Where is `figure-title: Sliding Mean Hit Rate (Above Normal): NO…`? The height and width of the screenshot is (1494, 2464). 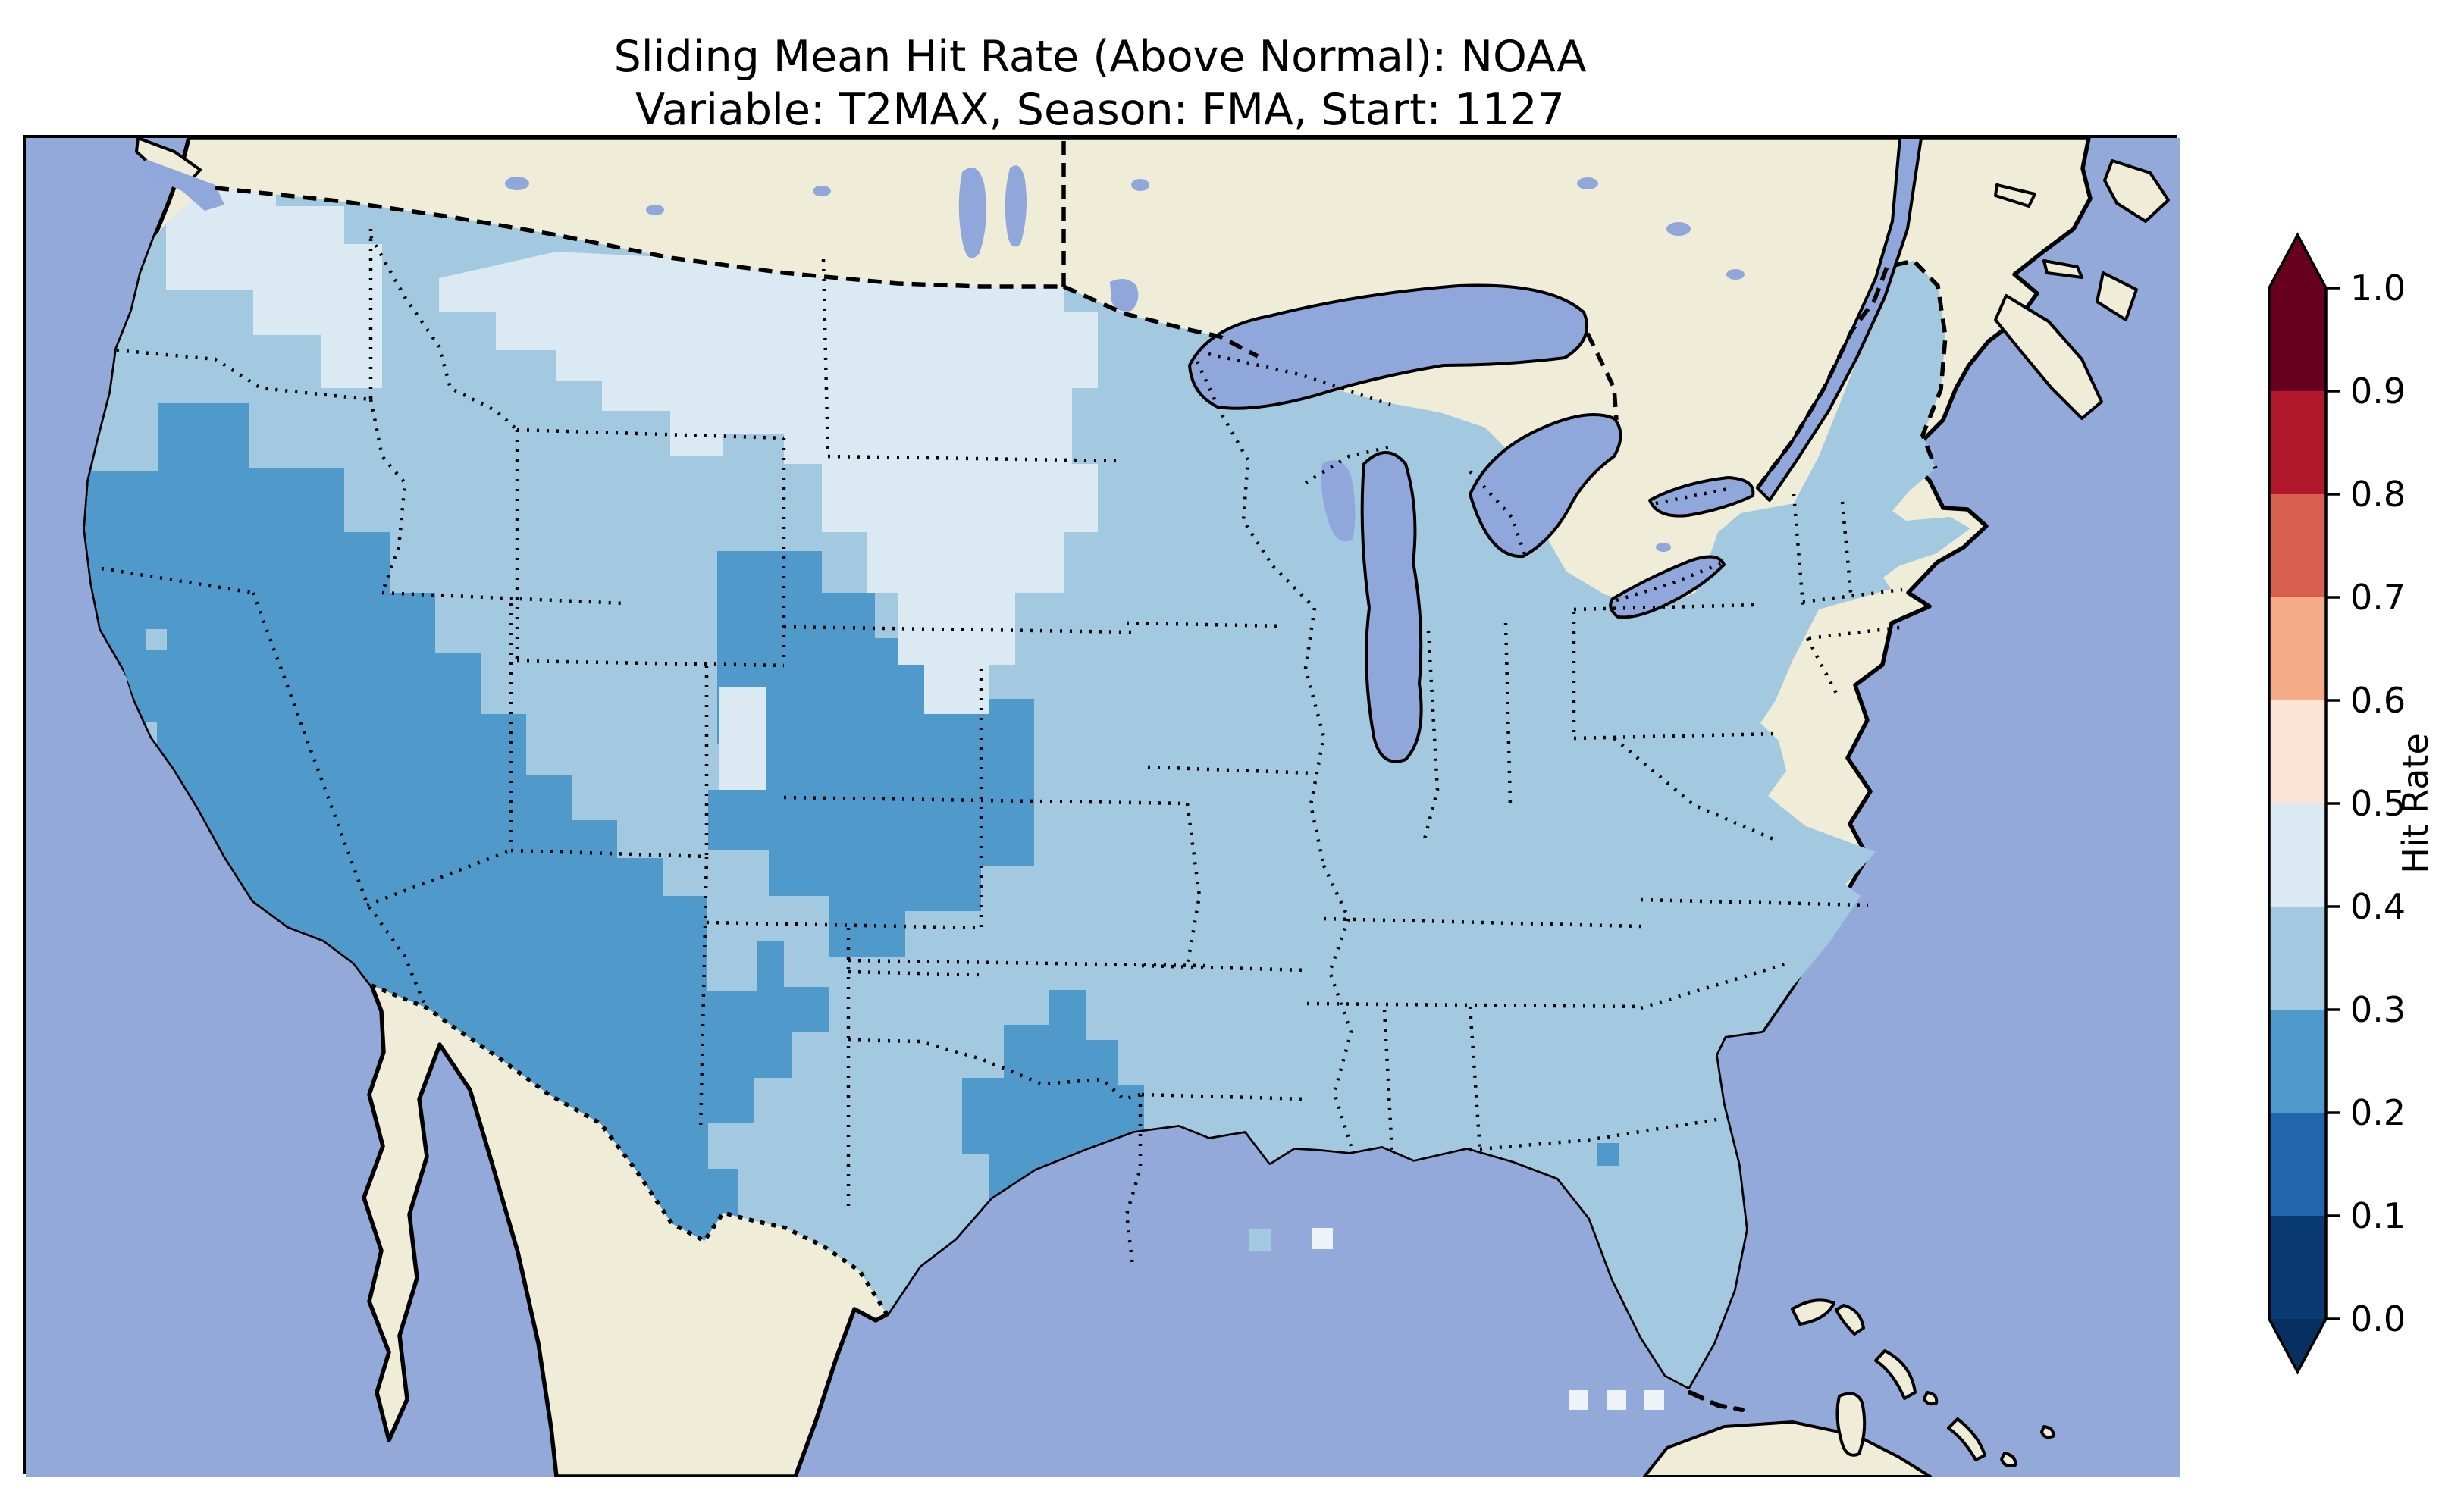 figure-title: Sliding Mean Hit Rate (Above Normal): NO… is located at coordinates (1100, 83).